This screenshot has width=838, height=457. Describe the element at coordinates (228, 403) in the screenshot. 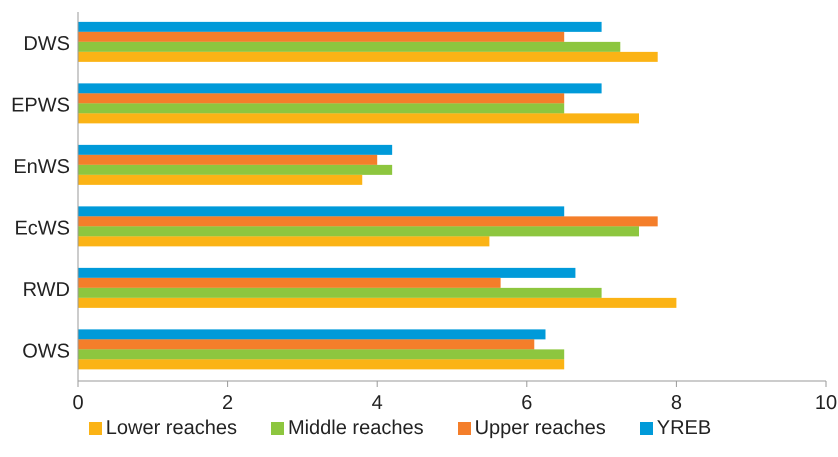

I see `x-tick-label: 2` at that location.